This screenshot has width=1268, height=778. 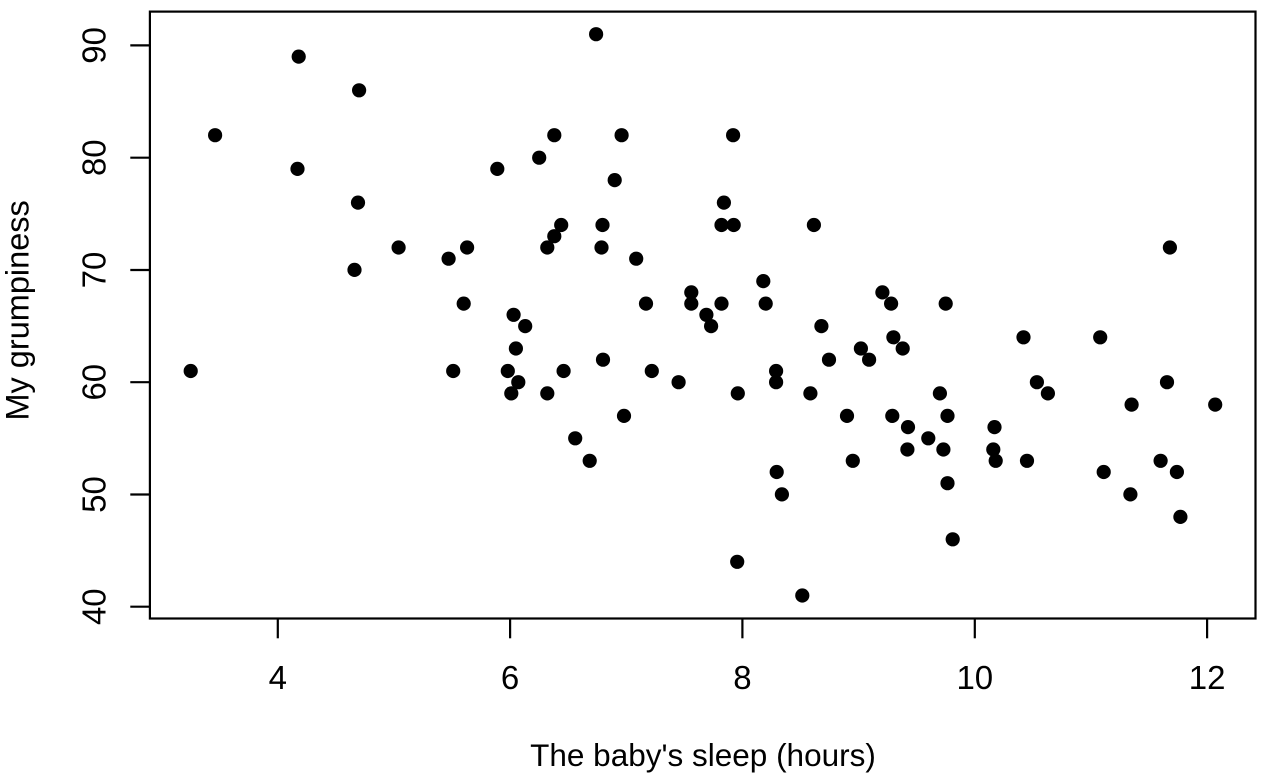 I want to click on svg-text: 80, so click(x=94, y=157).